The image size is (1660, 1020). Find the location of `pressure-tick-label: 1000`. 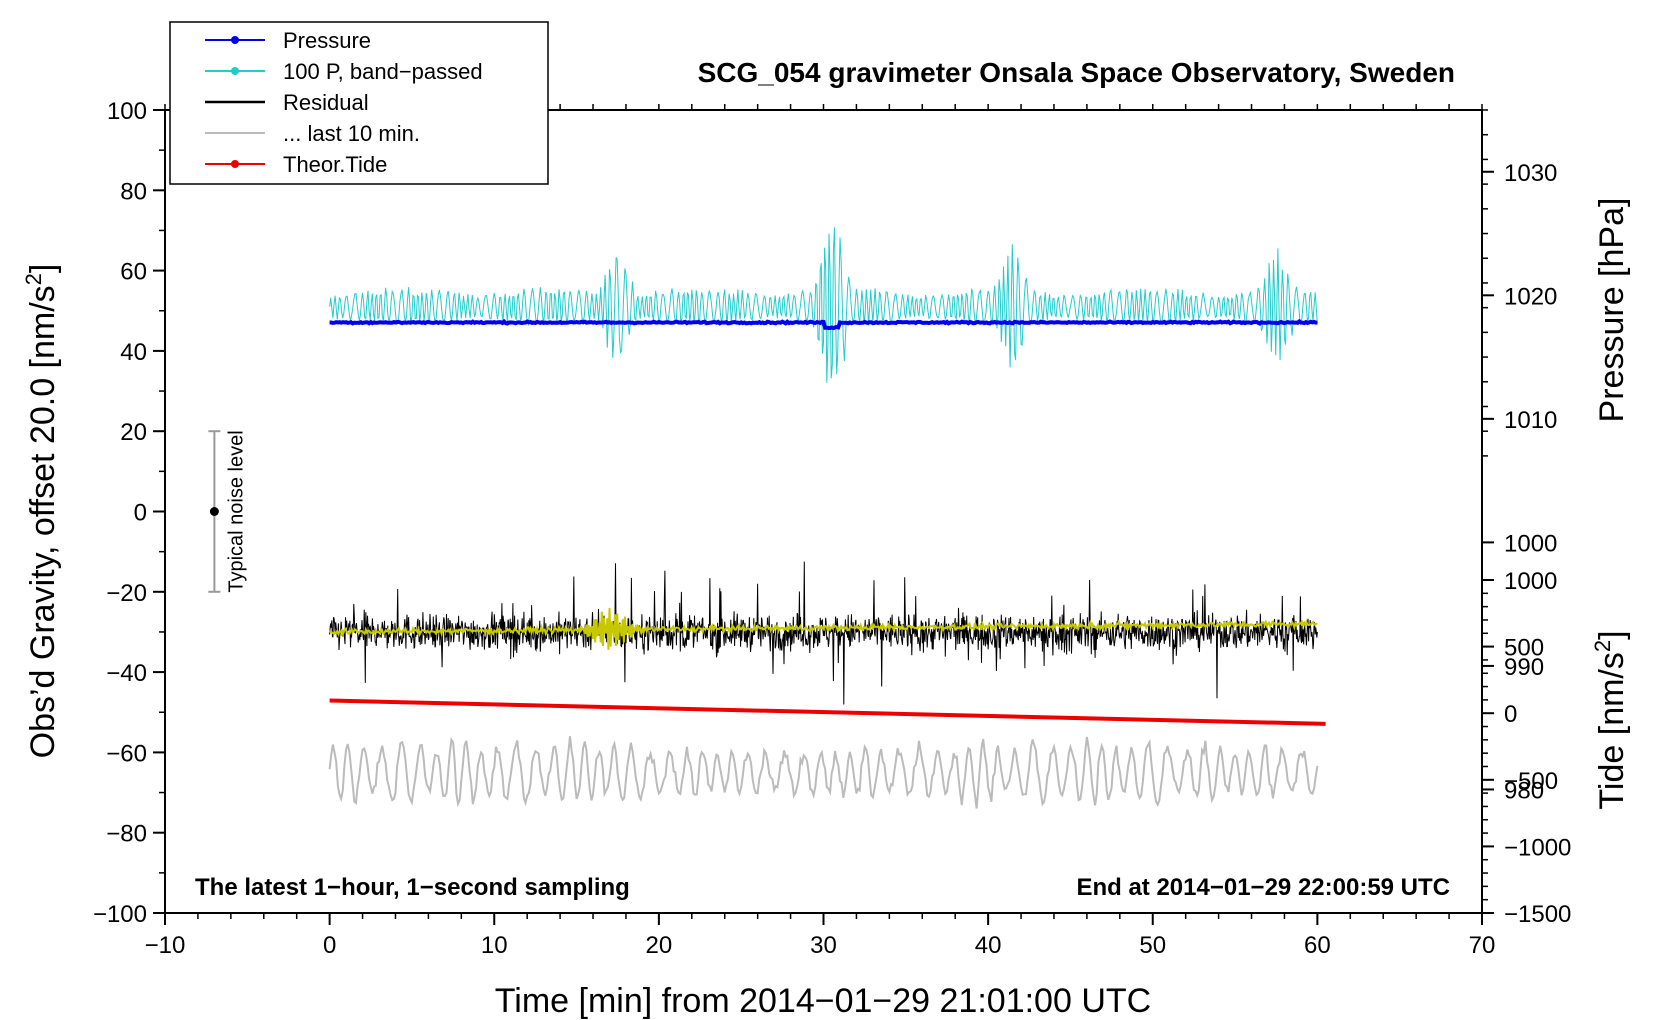

pressure-tick-label: 1000 is located at coordinates (1530, 543).